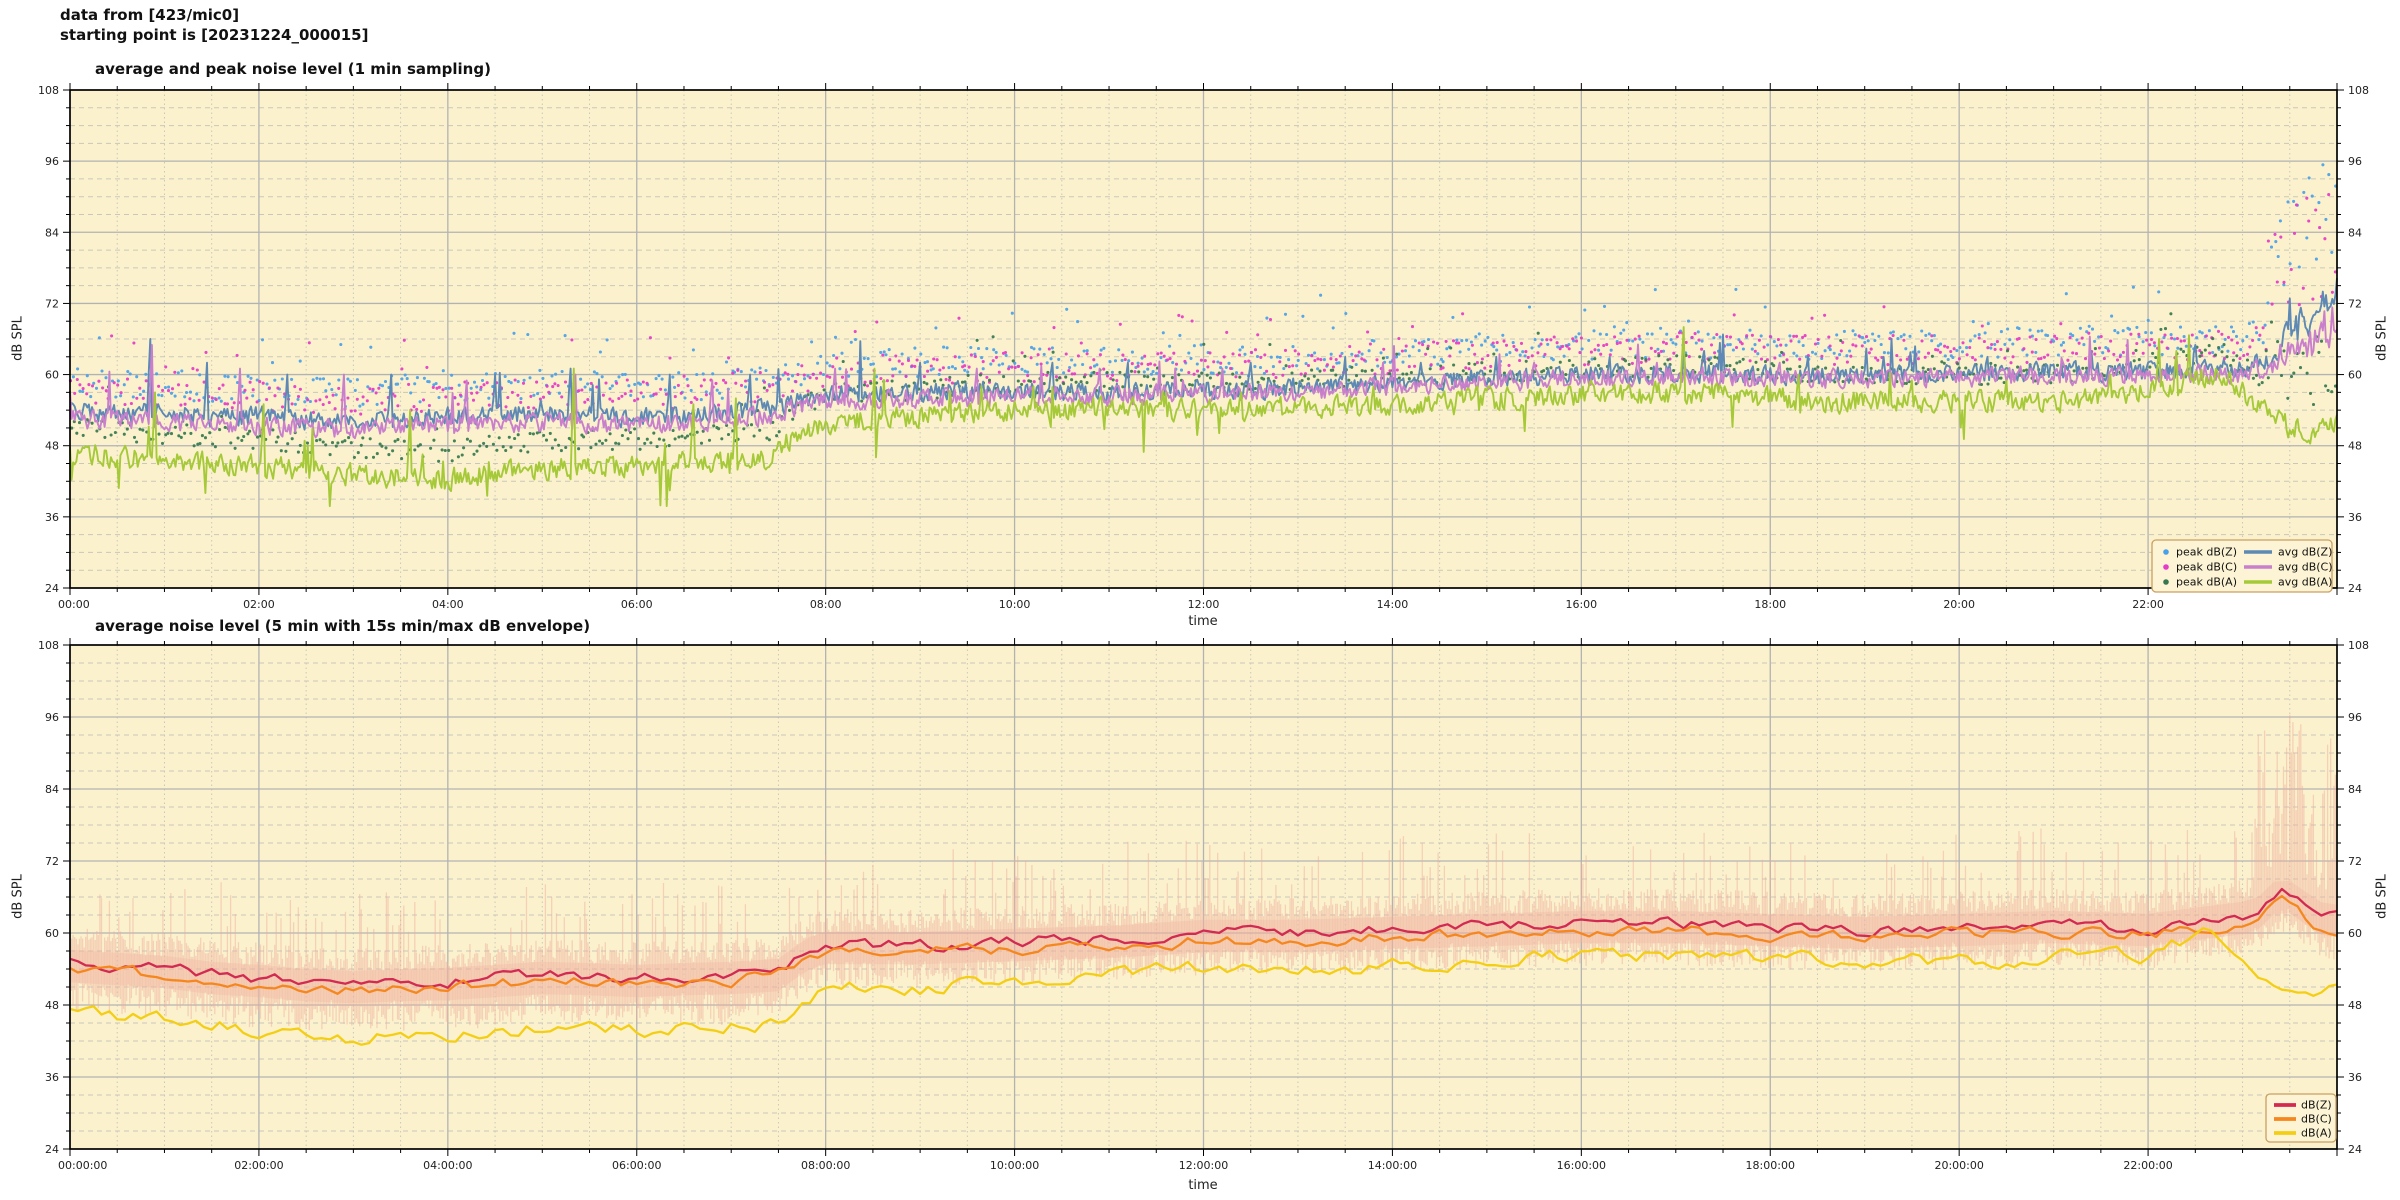 Image resolution: width=2400 pixels, height=1200 pixels. I want to click on svg-text: 04:00, so click(448, 604).